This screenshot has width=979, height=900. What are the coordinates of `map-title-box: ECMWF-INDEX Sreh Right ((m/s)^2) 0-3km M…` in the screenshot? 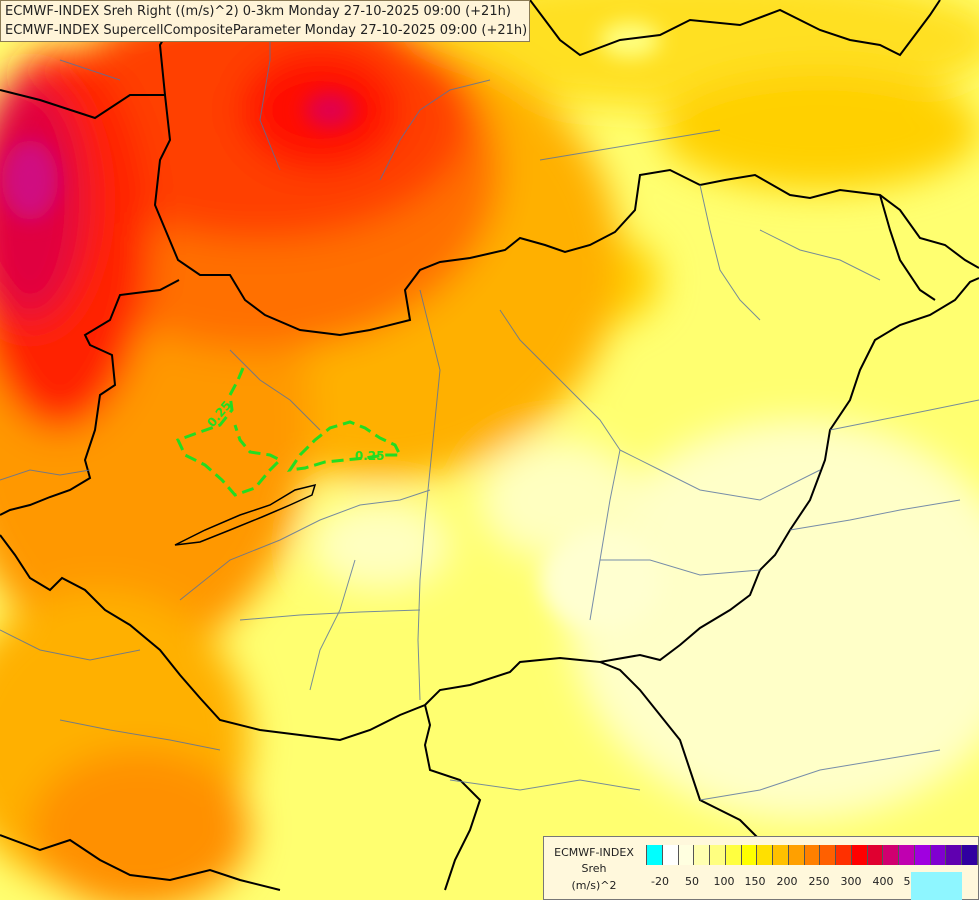 It's located at (265, 21).